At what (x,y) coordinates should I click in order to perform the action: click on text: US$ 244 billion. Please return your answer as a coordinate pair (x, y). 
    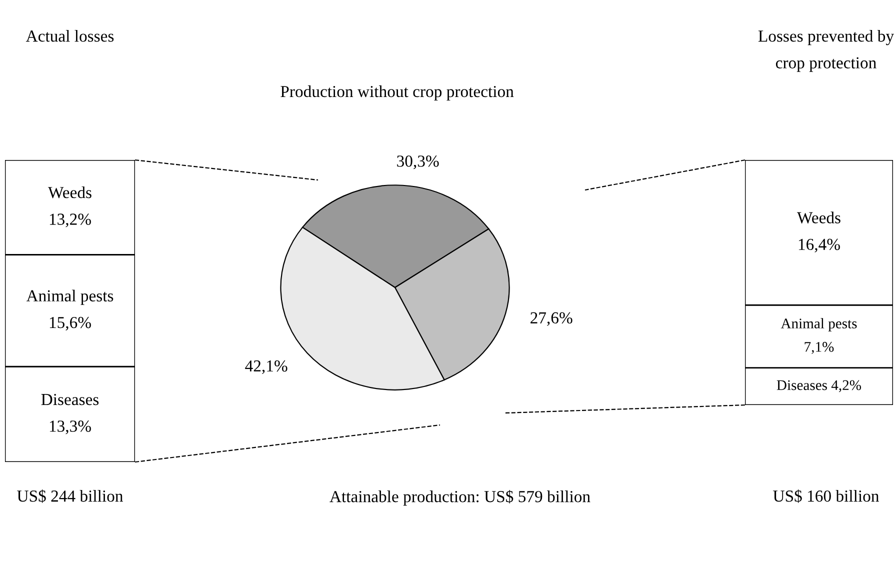
    Looking at the image, I should click on (70, 496).